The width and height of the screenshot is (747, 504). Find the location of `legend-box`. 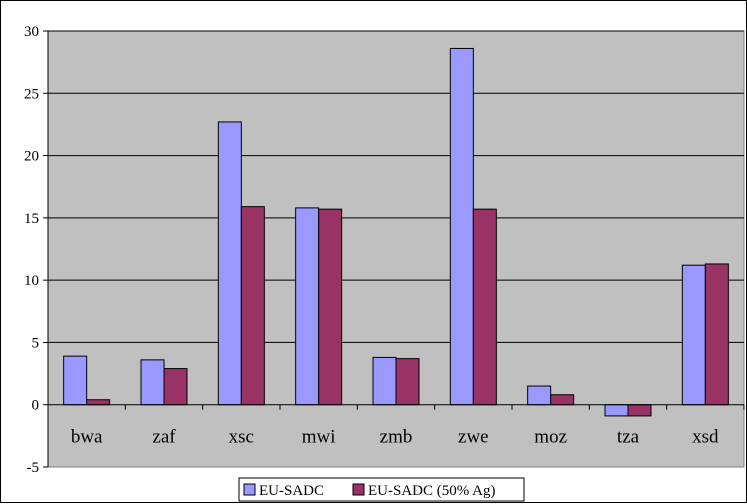

legend-box is located at coordinates (381, 489).